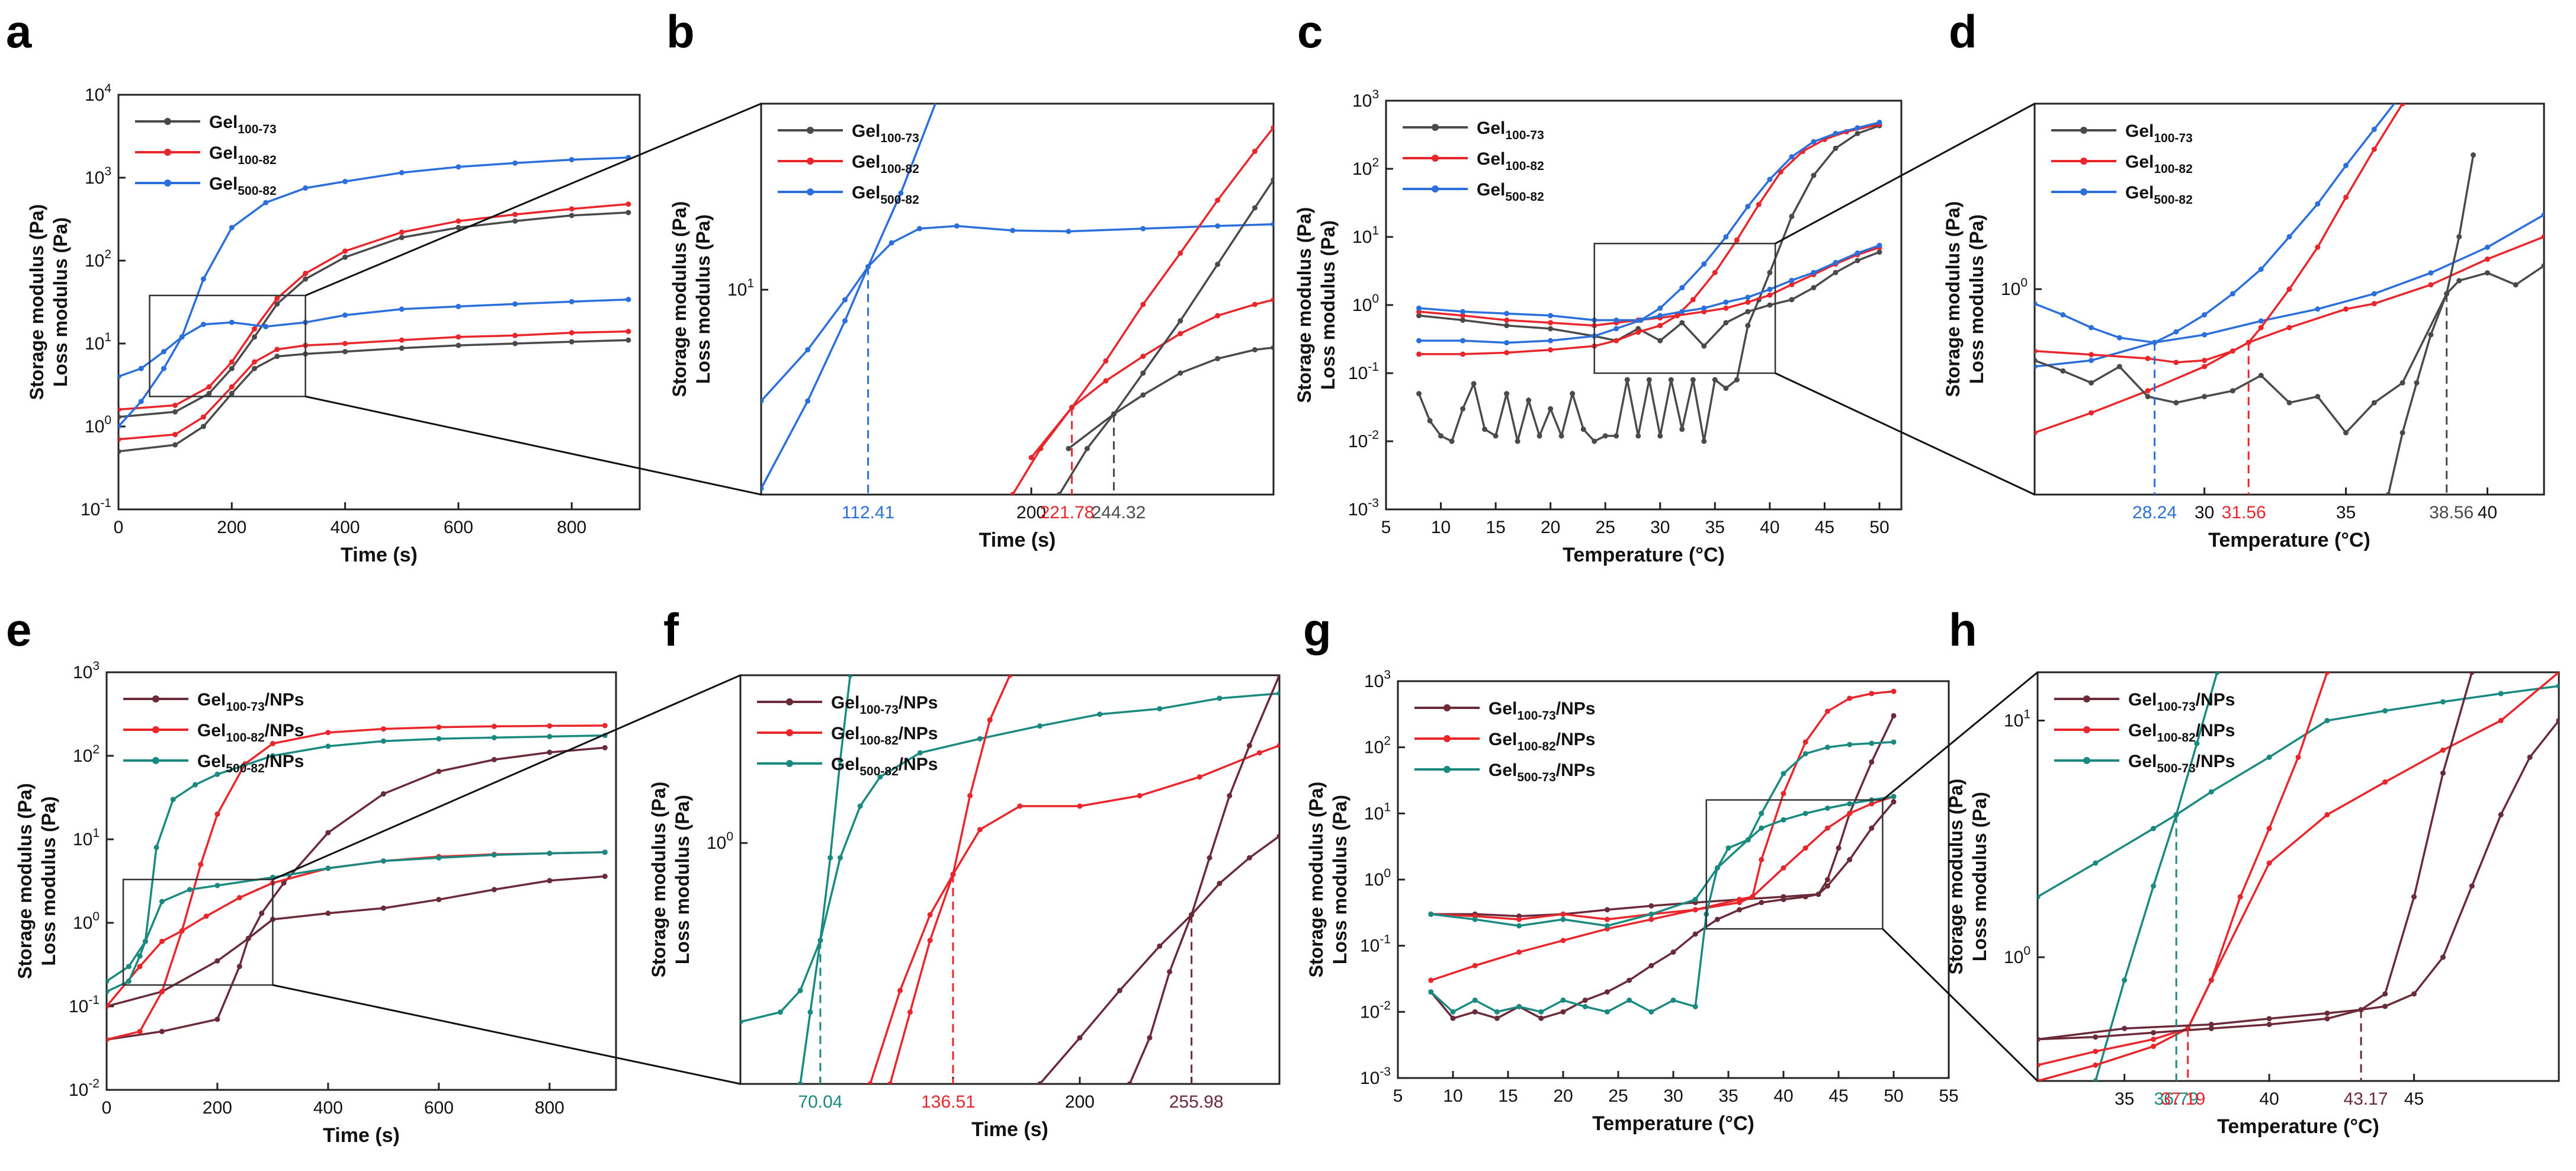 The height and width of the screenshot is (1171, 2576). I want to click on legend-label: Gel100-73, so click(2159, 133).